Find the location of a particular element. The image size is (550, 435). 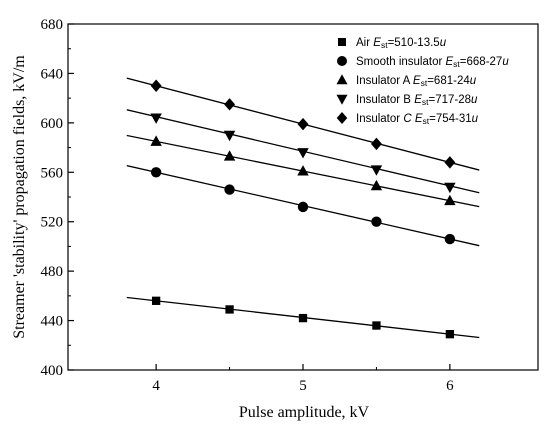

legend-label-0: Air Est=510-13.5u is located at coordinates (401, 43).